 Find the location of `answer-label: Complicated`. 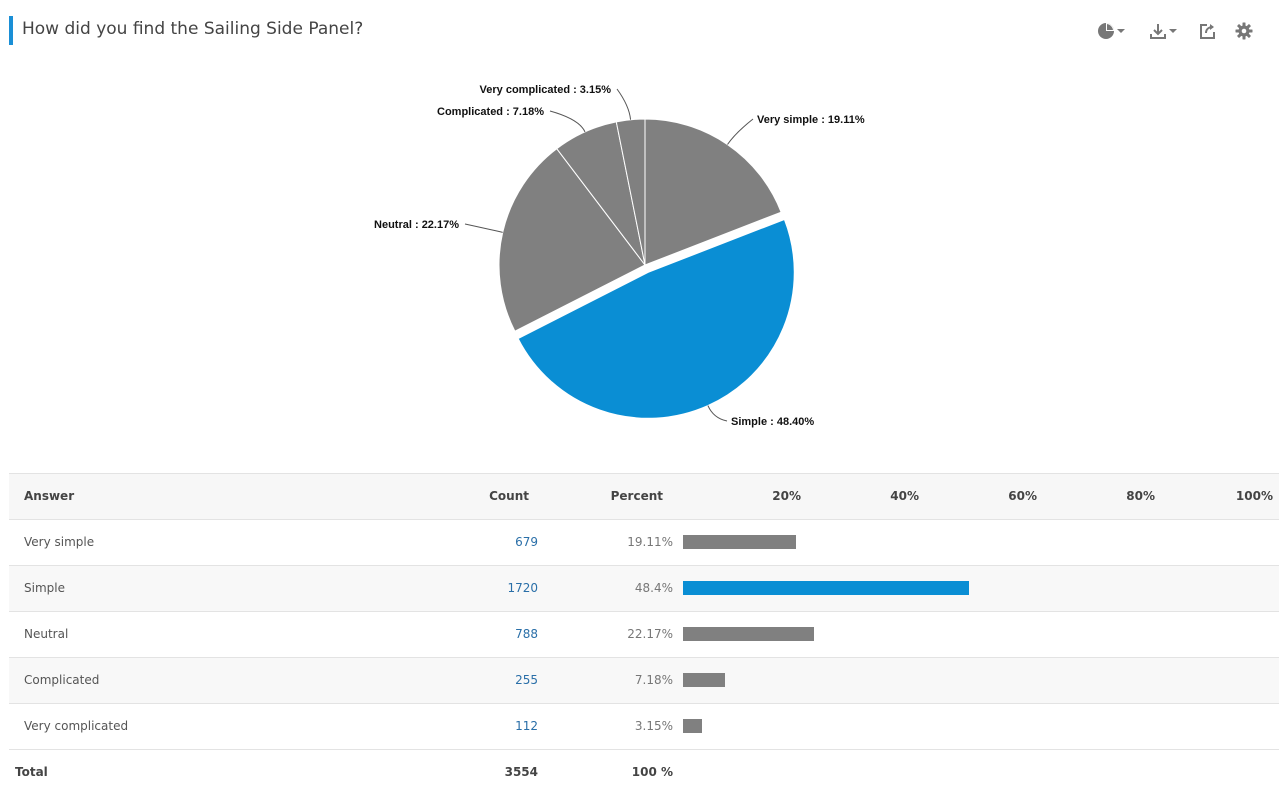

answer-label: Complicated is located at coordinates (62, 680).